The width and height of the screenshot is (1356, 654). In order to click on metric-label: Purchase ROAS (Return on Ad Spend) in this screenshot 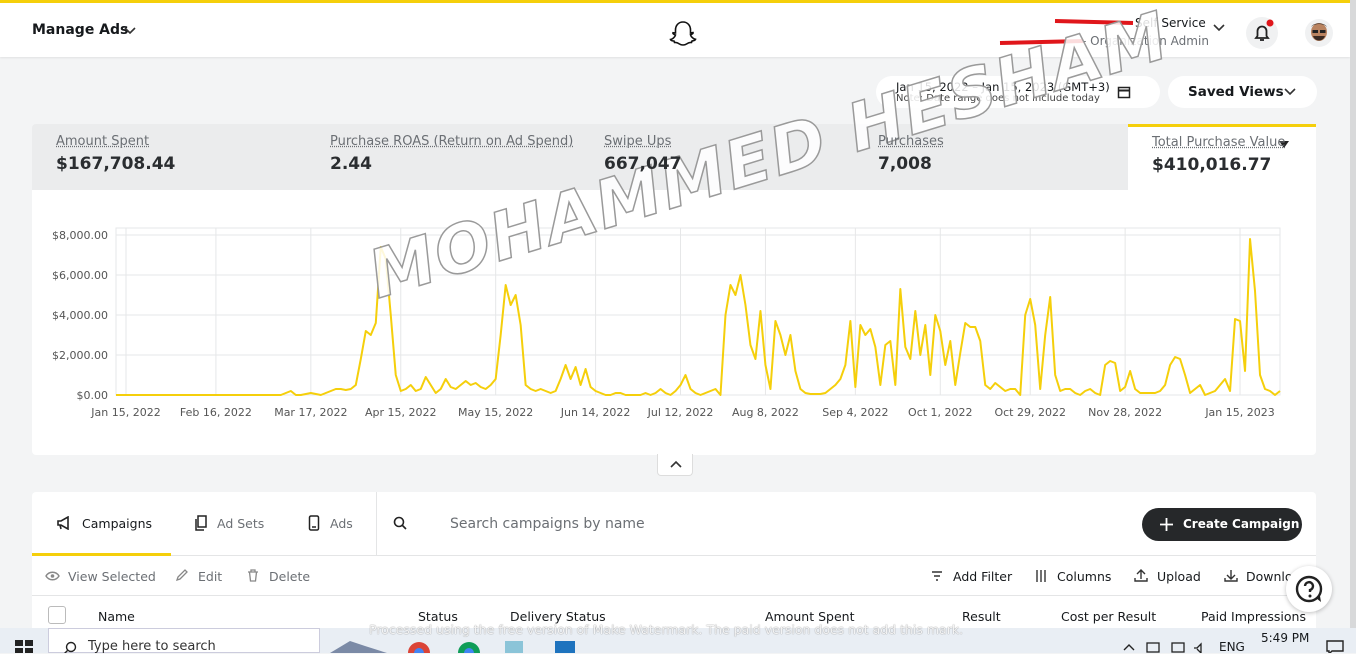, I will do `click(451, 141)`.